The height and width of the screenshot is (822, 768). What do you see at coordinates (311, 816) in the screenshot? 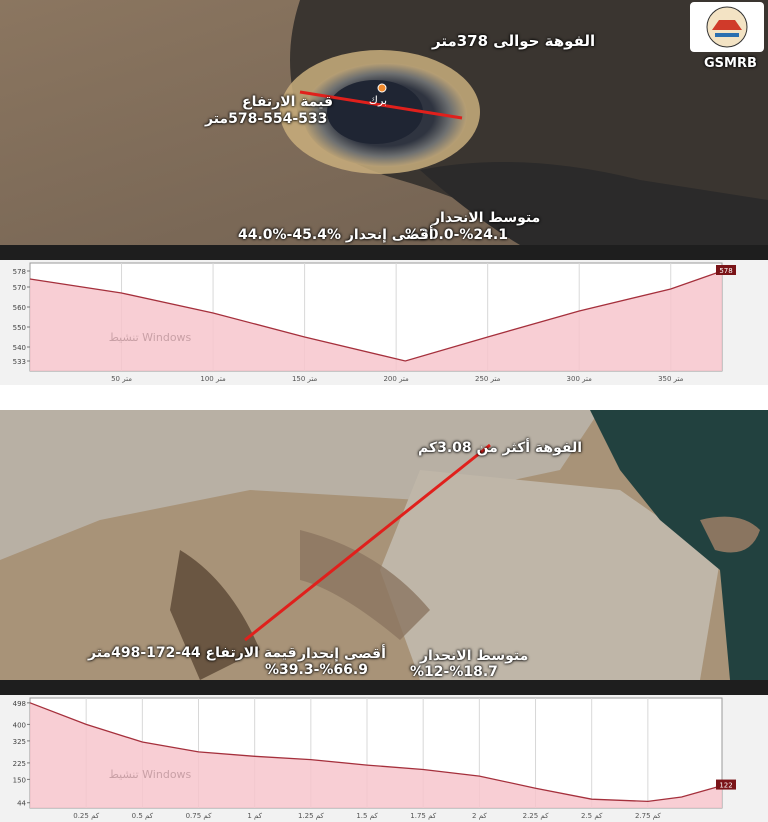
I see `x-tick-label: 1.25 كم` at bounding box center [311, 816].